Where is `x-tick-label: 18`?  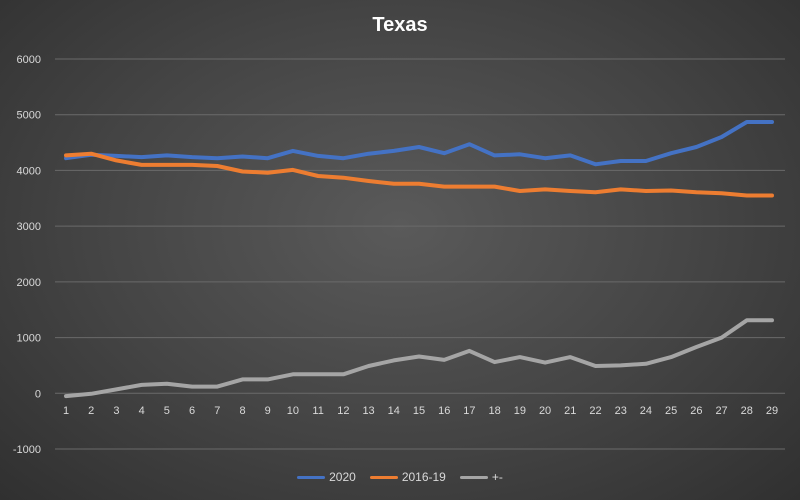 x-tick-label: 18 is located at coordinates (495, 411).